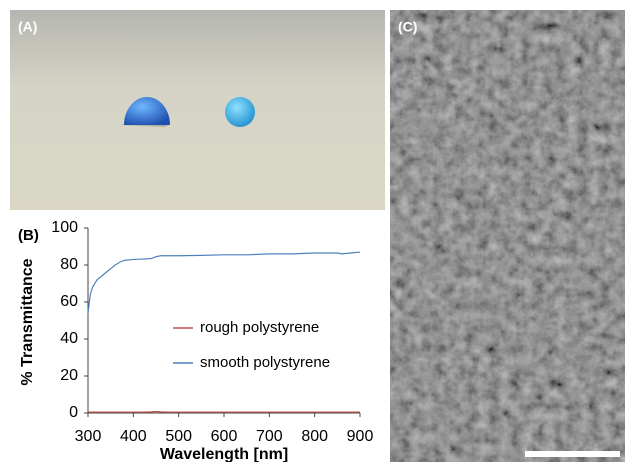  I want to click on y-tick-label: 60, so click(69, 301).